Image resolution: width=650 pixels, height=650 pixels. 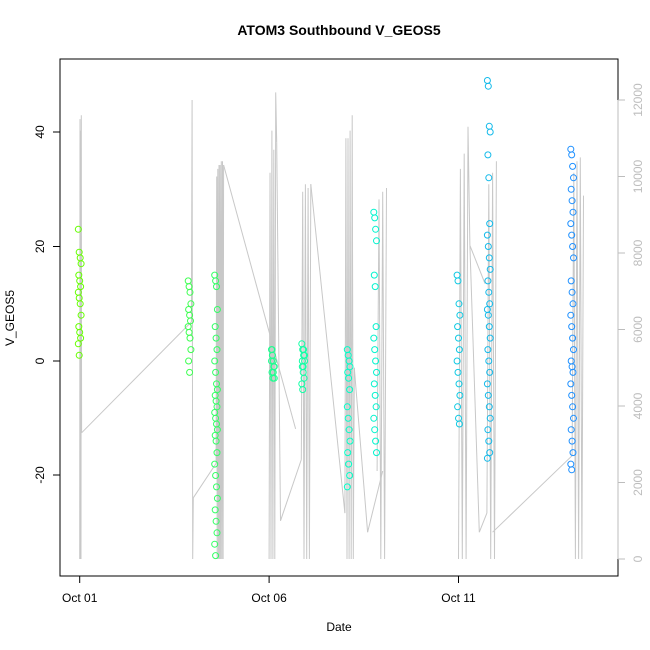 What do you see at coordinates (338, 30) in the screenshot?
I see `chart-title: ATOM3 Southbound V_GEOS5` at bounding box center [338, 30].